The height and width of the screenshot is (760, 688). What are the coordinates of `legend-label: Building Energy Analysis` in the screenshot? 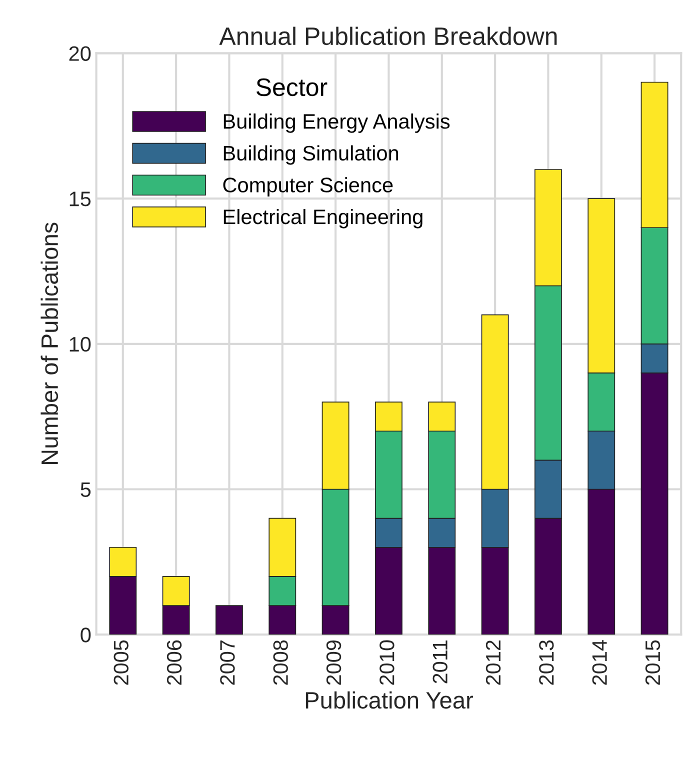 It's located at (337, 123).